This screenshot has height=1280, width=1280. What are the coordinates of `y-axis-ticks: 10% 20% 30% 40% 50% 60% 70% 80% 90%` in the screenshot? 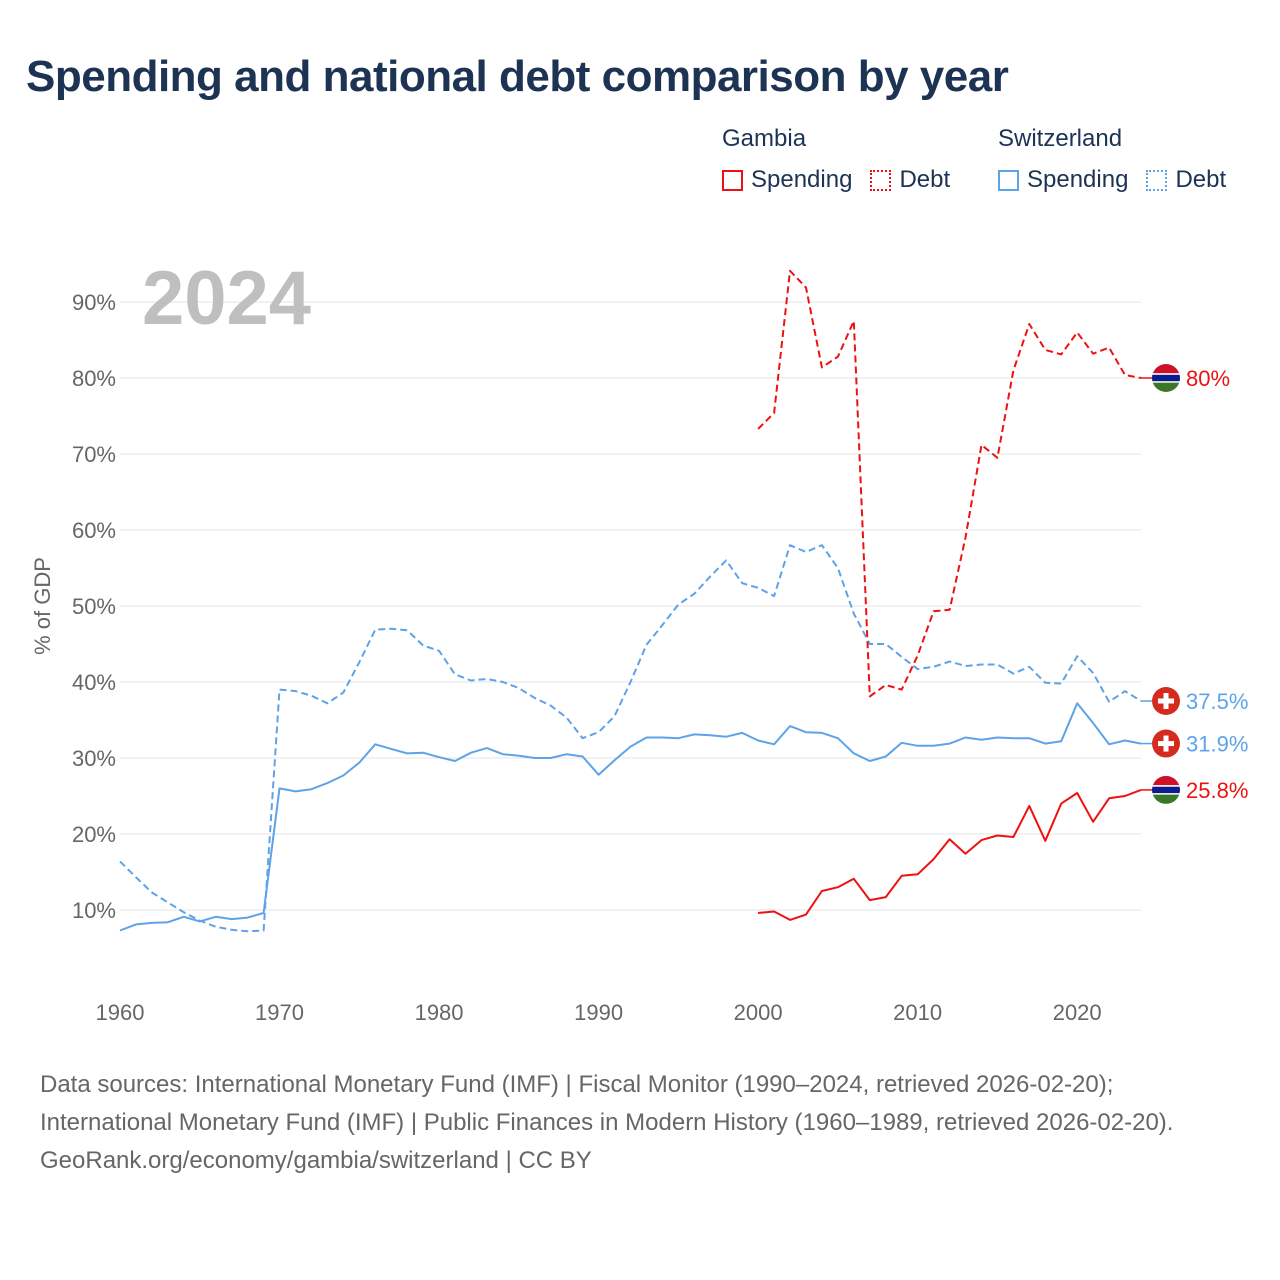 It's located at (94, 606).